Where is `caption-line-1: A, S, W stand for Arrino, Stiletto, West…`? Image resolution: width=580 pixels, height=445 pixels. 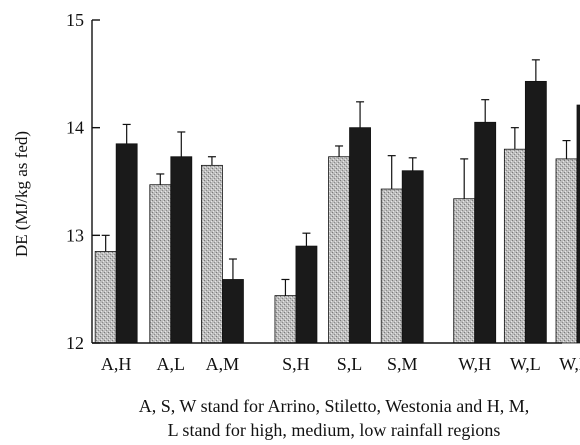
caption-line-1: A, S, W stand for Arrino, Stiletto, West… is located at coordinates (334, 406).